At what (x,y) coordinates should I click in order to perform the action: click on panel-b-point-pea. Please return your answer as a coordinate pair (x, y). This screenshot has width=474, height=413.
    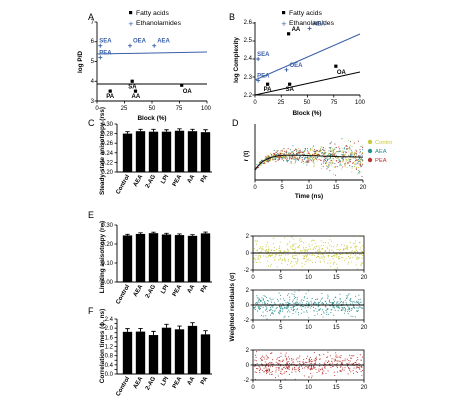
    Looking at the image, I should click on (258, 80).